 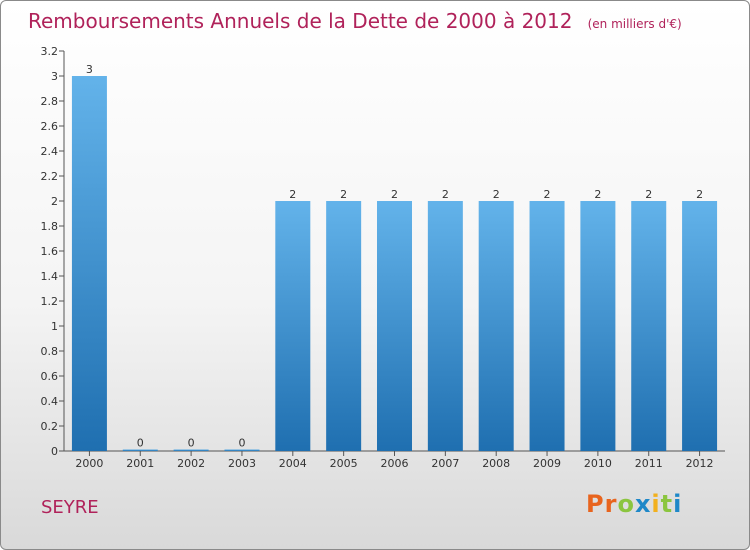 What do you see at coordinates (634, 24) in the screenshot?
I see `title-unit: (en milliers d'€)` at bounding box center [634, 24].